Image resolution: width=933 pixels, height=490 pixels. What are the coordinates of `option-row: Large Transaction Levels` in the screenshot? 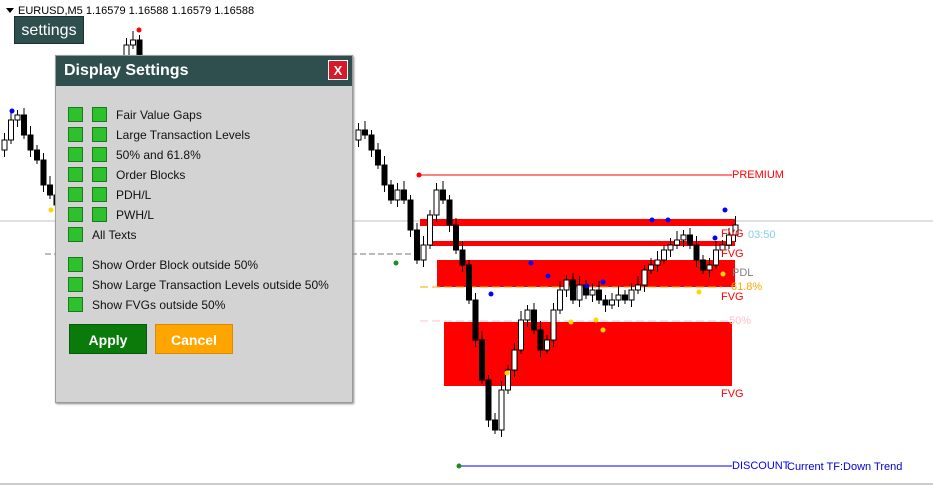 It's located at (159, 134).